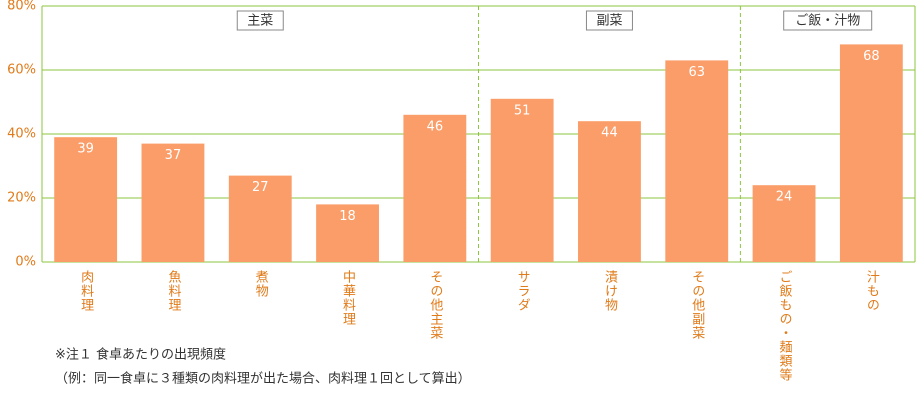 The image size is (917, 413). I want to click on x-tick-label: 煮物, so click(261, 284).